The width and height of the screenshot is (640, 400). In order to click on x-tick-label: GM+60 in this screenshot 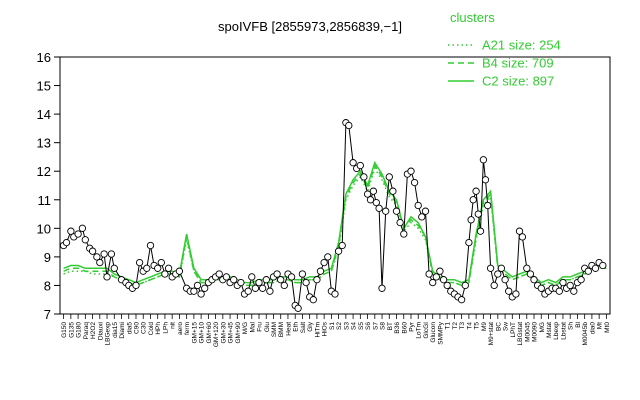, I will do `click(209, 333)`.